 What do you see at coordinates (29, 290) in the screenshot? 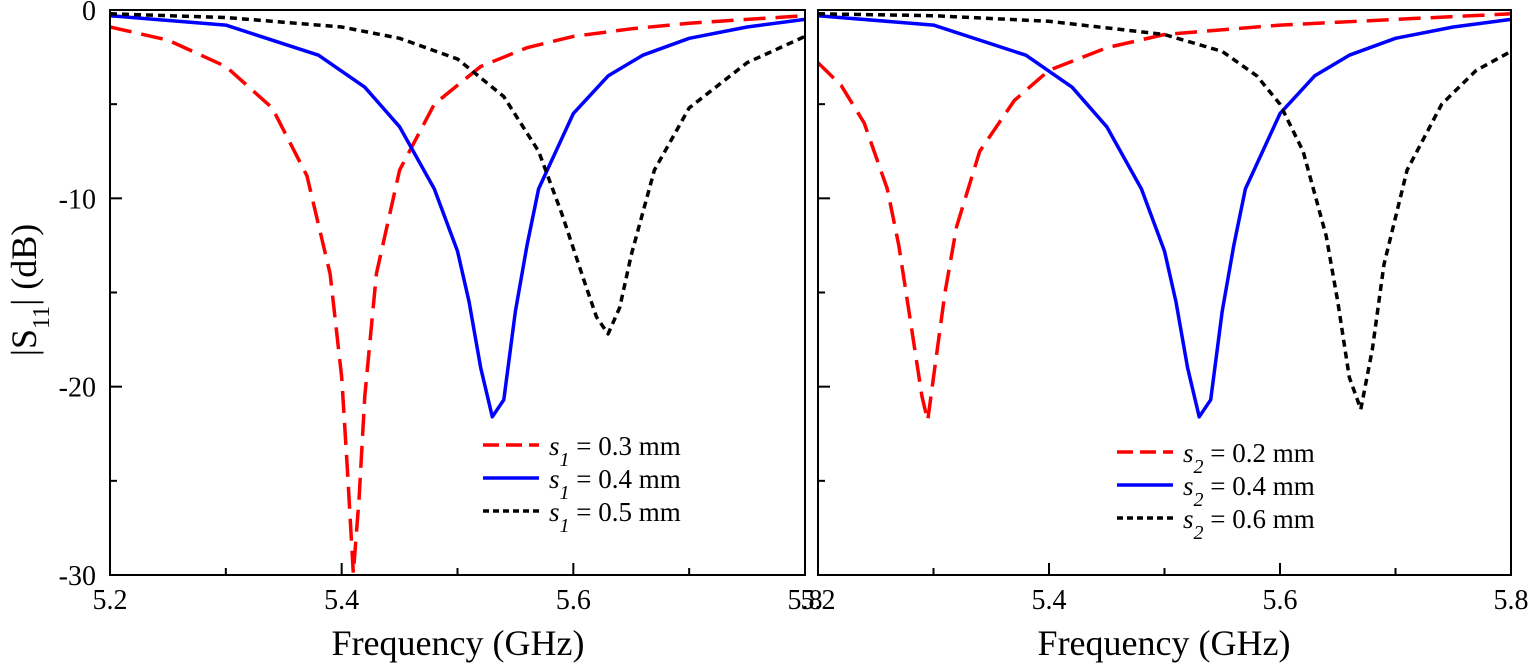
I see `y-axis-title: |S11| (dB)` at bounding box center [29, 290].